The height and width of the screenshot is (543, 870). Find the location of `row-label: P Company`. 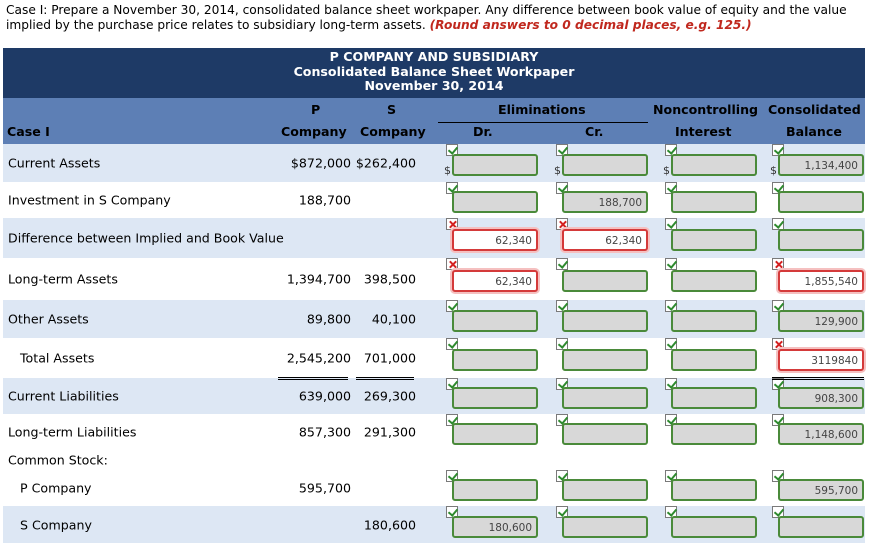

row-label: P Company is located at coordinates (56, 488).